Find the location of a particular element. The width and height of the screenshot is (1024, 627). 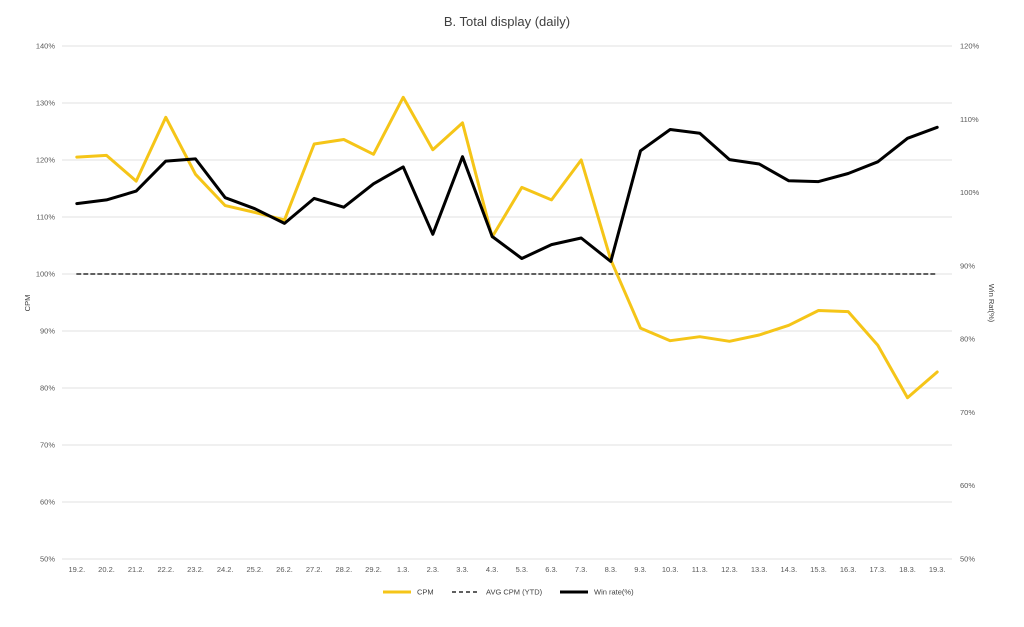

chart-title: B. Total display (daily) is located at coordinates (507, 21).